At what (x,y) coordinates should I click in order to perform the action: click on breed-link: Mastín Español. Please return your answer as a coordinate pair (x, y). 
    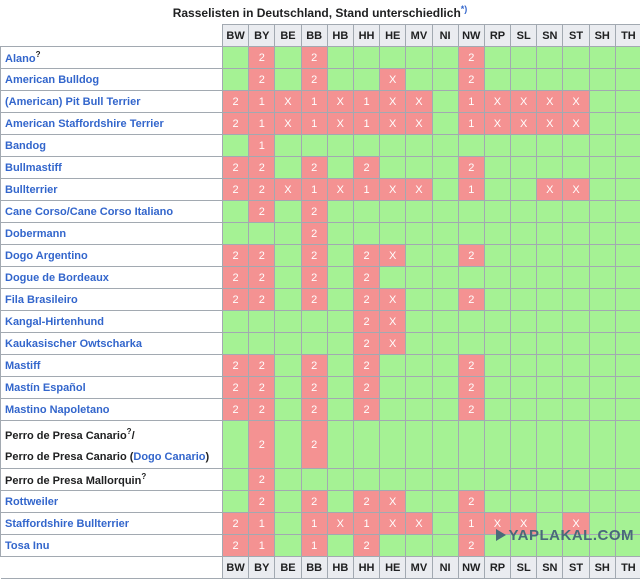
    Looking at the image, I should click on (45, 388).